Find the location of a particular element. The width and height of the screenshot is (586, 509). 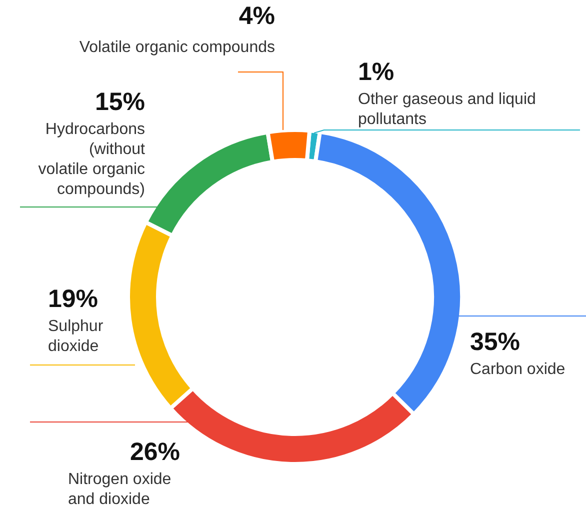

data-label: 1% is located at coordinates (376, 72).